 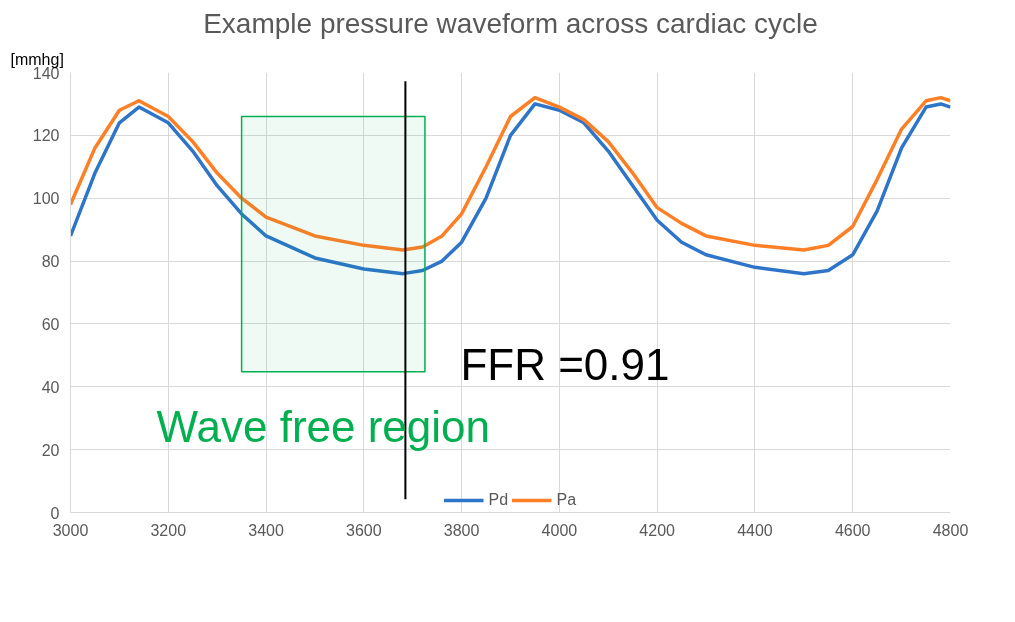 I want to click on legend-label: Pa, so click(x=566, y=500).